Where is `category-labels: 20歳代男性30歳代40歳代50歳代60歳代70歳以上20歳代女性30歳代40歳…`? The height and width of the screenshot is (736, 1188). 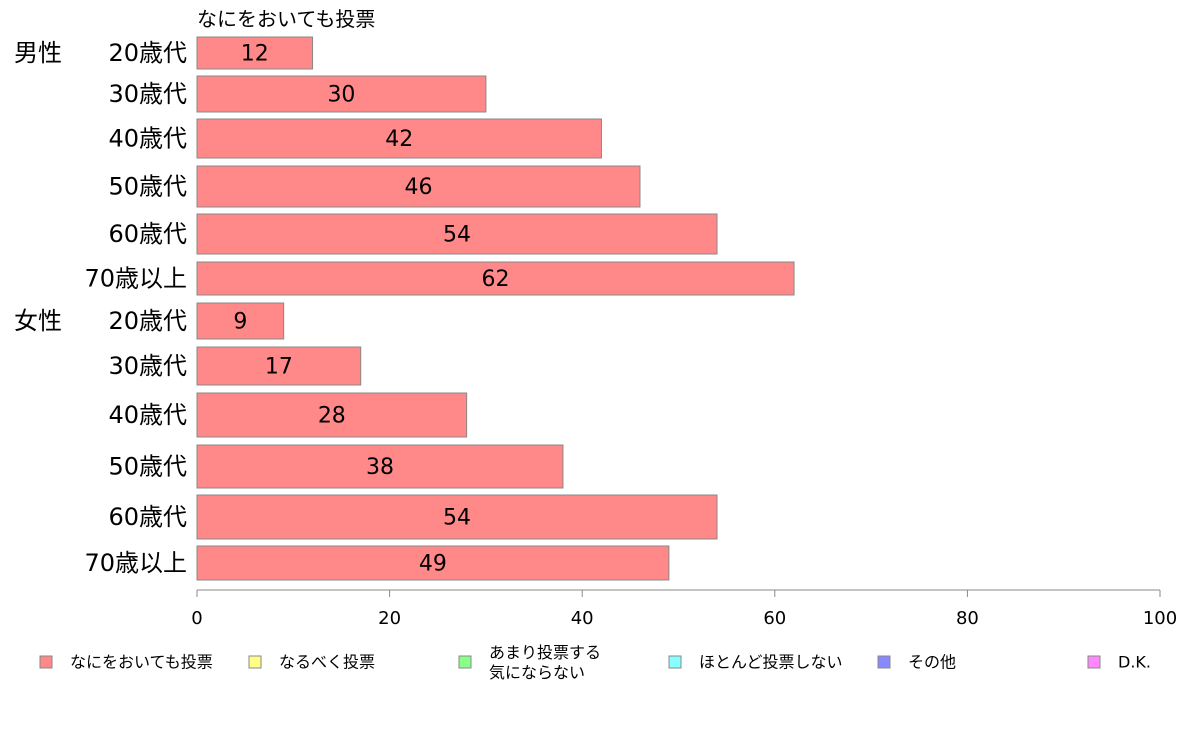 category-labels: 20歳代男性30歳代40歳代50歳代60歳代70歳以上20歳代女性30歳代40歳… is located at coordinates (100, 308).